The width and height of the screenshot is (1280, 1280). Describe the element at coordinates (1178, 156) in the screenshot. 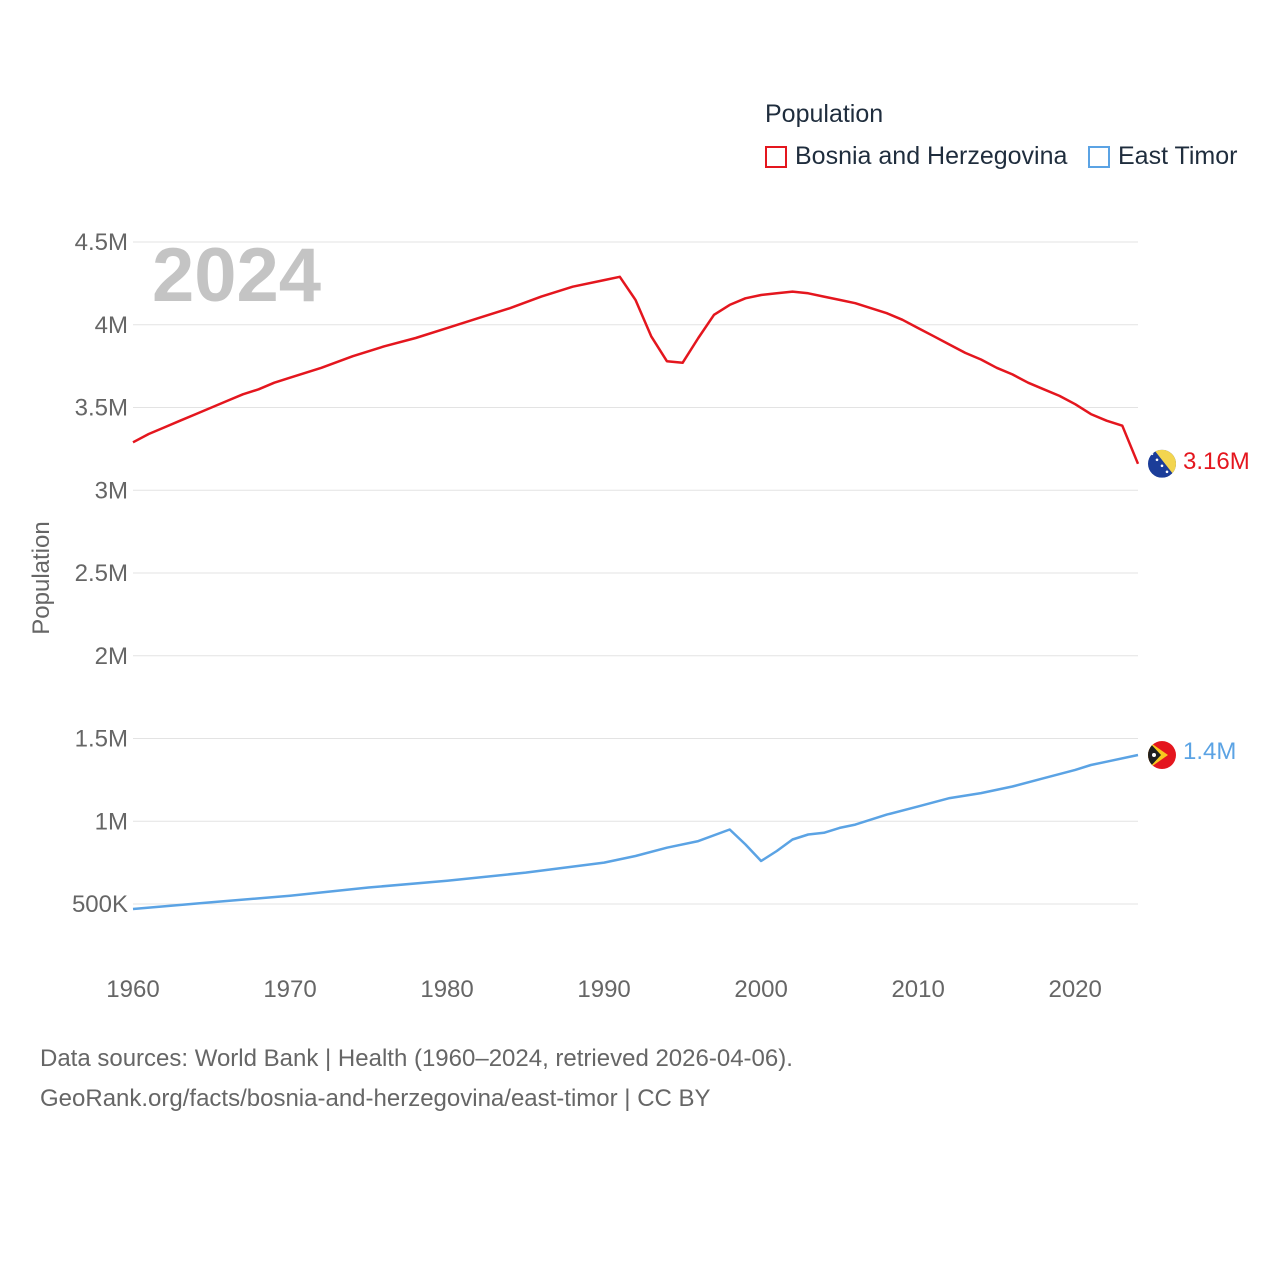

I see `legend-label-east-timor: East Timor` at that location.